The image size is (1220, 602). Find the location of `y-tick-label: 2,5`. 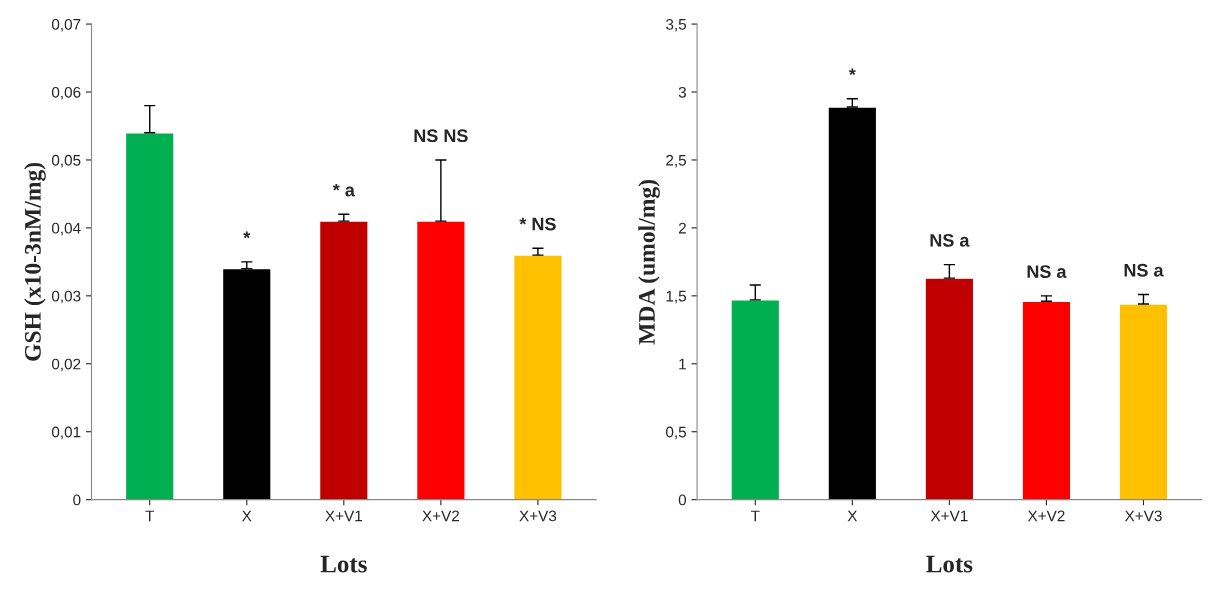

y-tick-label: 2,5 is located at coordinates (676, 161).